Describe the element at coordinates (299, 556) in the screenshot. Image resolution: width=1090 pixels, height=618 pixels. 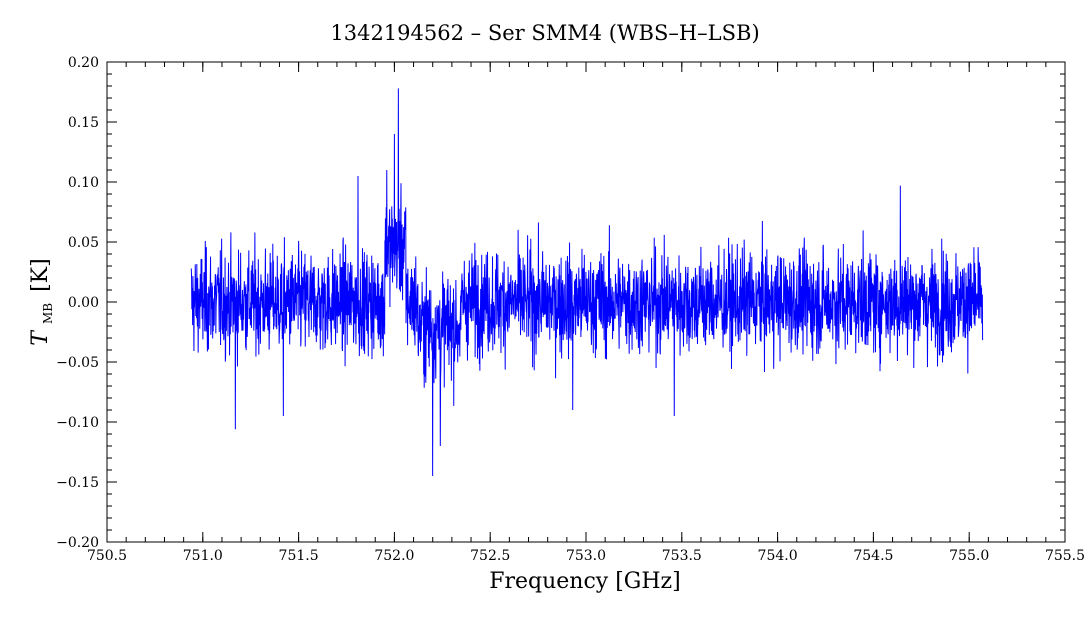
I see `x-tick-label: 751.5` at that location.